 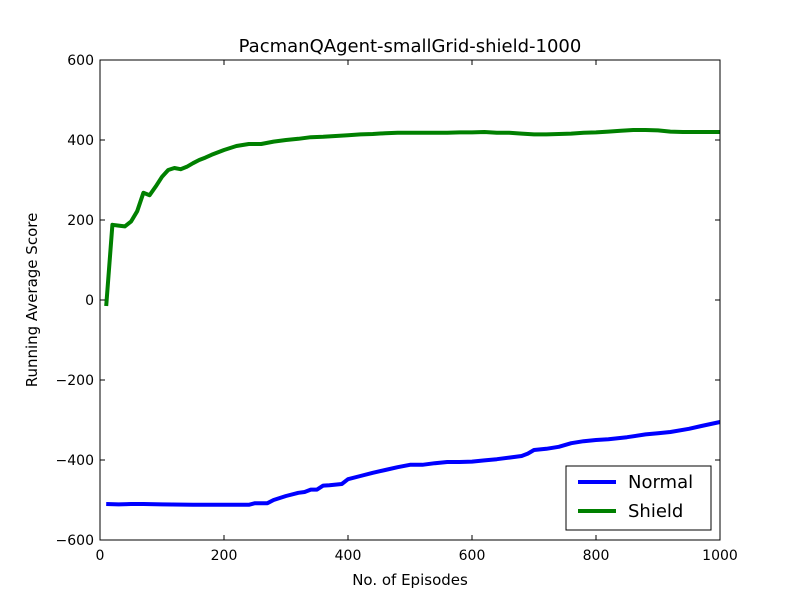 I want to click on legend: Normal Shield, so click(x=638, y=498).